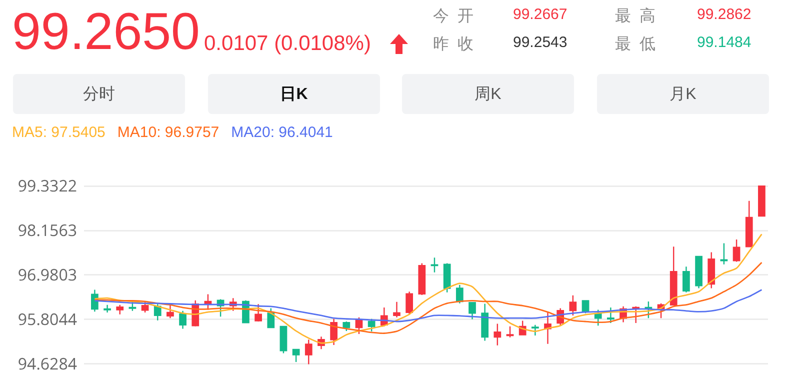 Image resolution: width=794 pixels, height=376 pixels. I want to click on y-tick-label: 96.9803, so click(47, 275).